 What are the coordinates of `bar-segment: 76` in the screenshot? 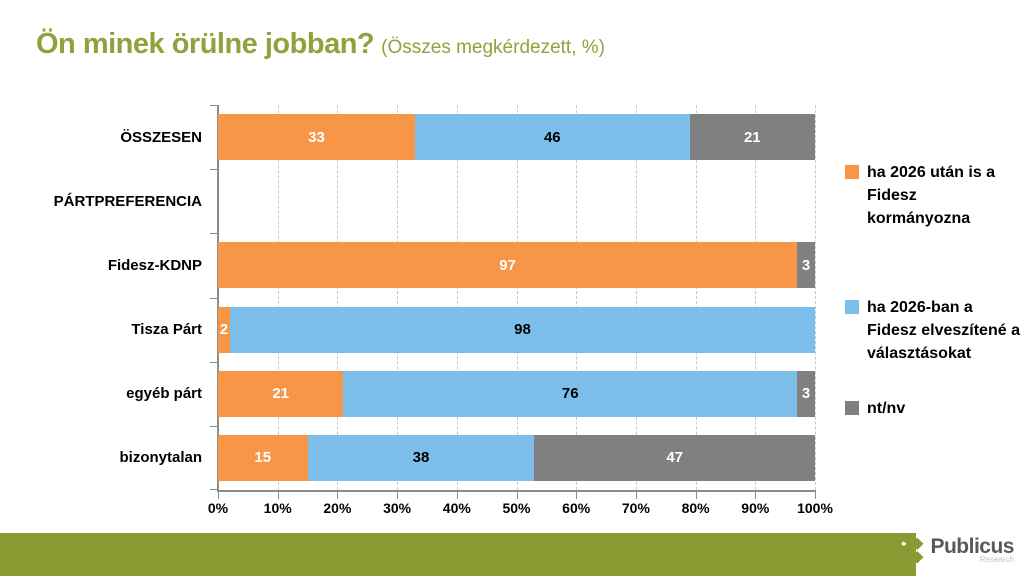 It's located at (570, 393).